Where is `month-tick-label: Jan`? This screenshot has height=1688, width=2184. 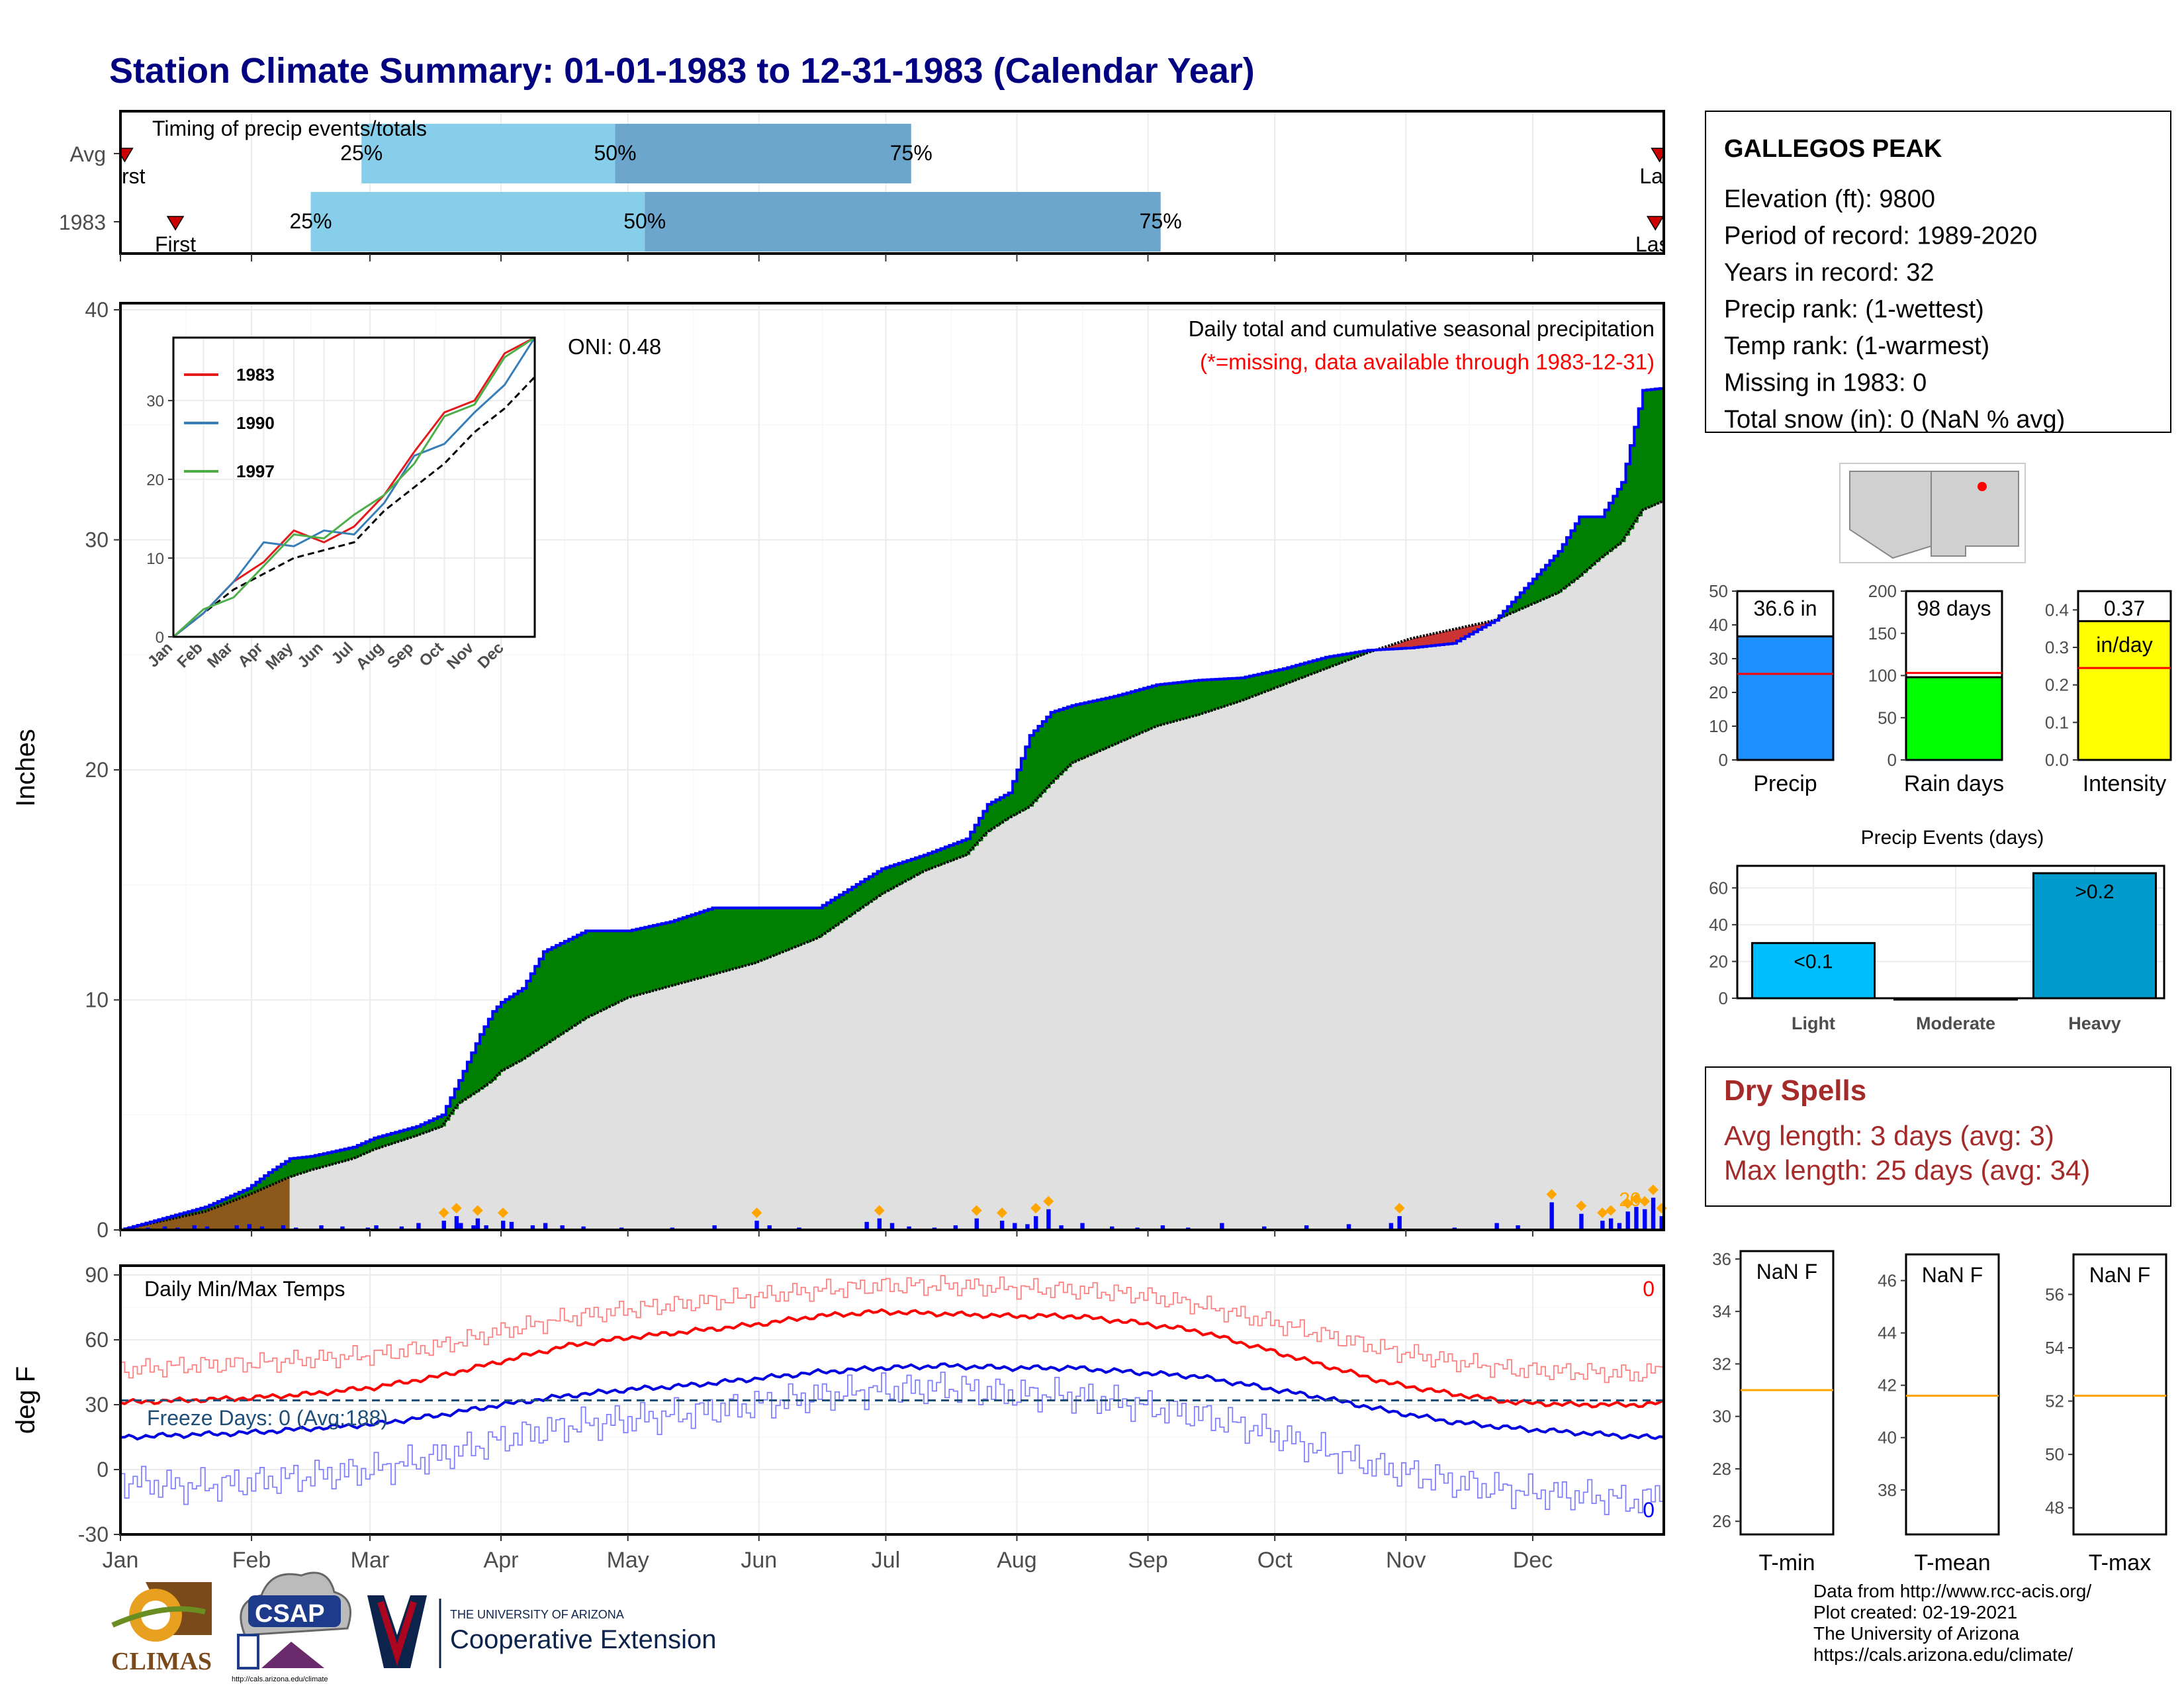 month-tick-label: Jan is located at coordinates (121, 1560).